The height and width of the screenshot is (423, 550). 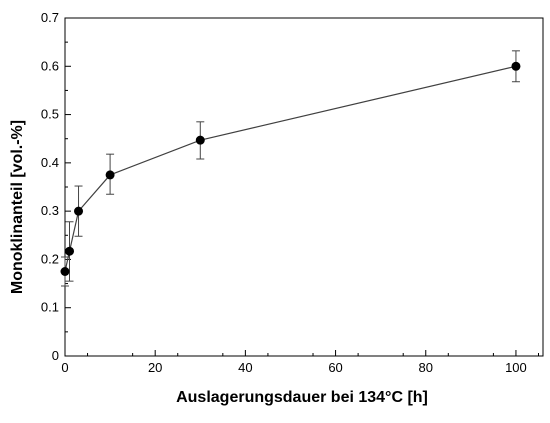 What do you see at coordinates (50, 307) in the screenshot?
I see `y-tick-label: 0.1` at bounding box center [50, 307].